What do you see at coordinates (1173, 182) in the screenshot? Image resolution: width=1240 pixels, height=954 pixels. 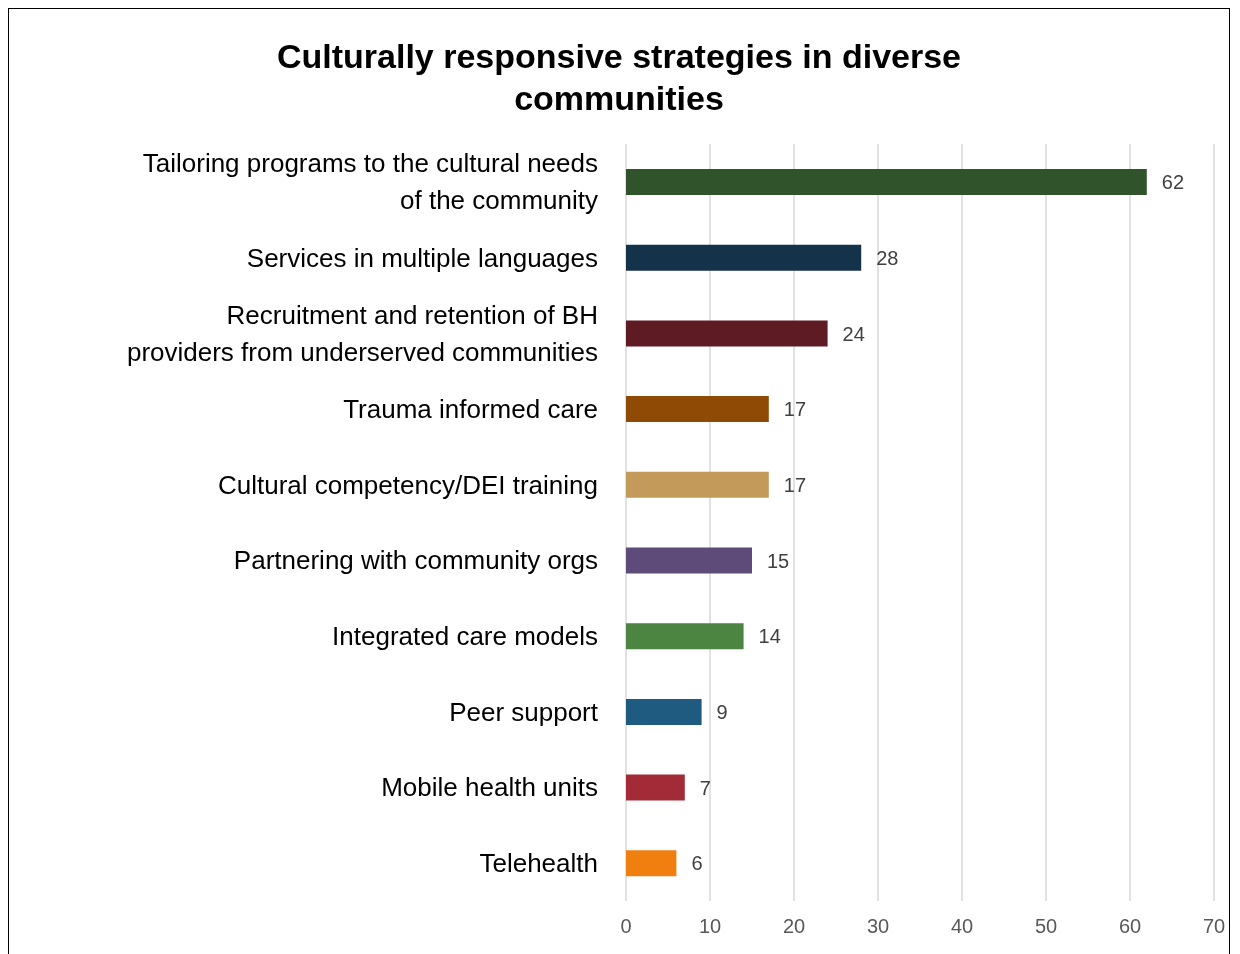 I see `data-label: 62` at bounding box center [1173, 182].